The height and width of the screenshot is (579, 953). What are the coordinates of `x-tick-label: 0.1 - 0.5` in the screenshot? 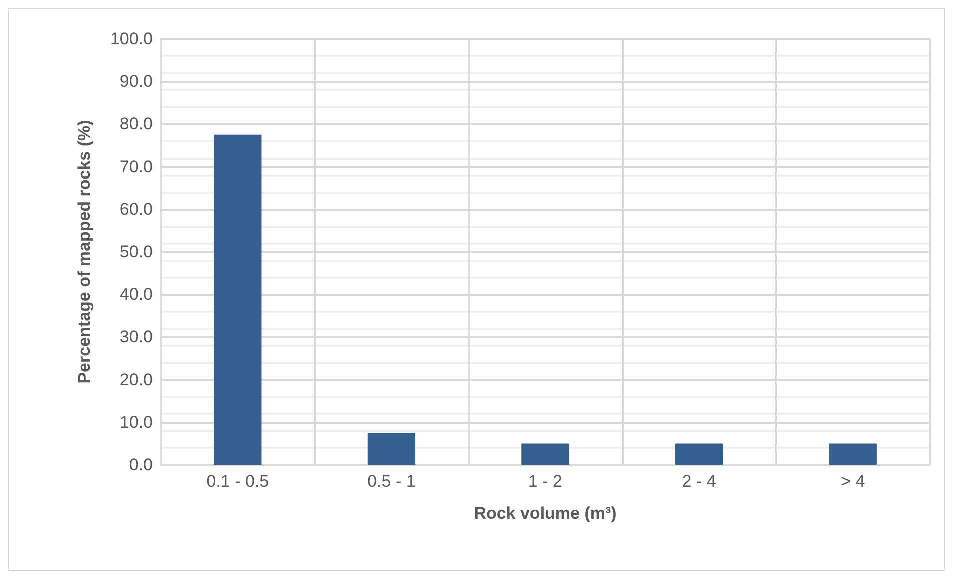 It's located at (238, 481).